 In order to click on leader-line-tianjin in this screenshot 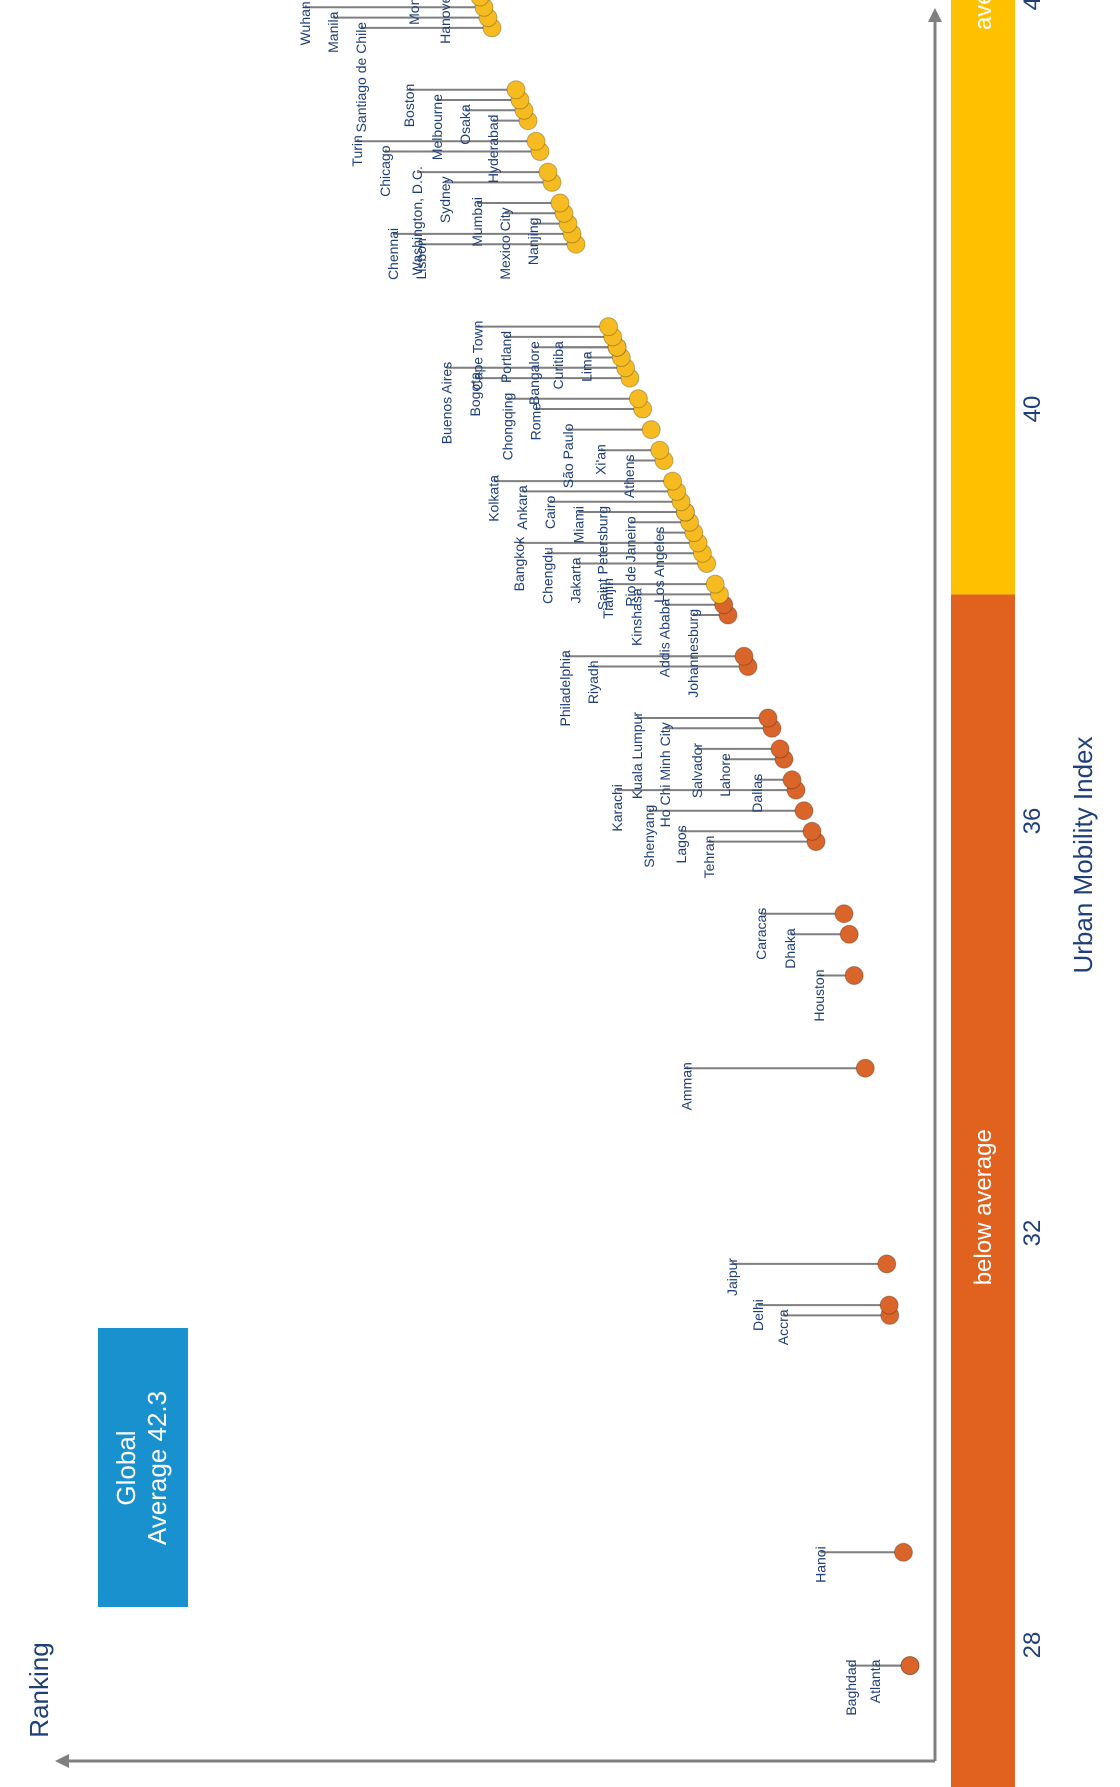, I will do `click(658, 584)`.